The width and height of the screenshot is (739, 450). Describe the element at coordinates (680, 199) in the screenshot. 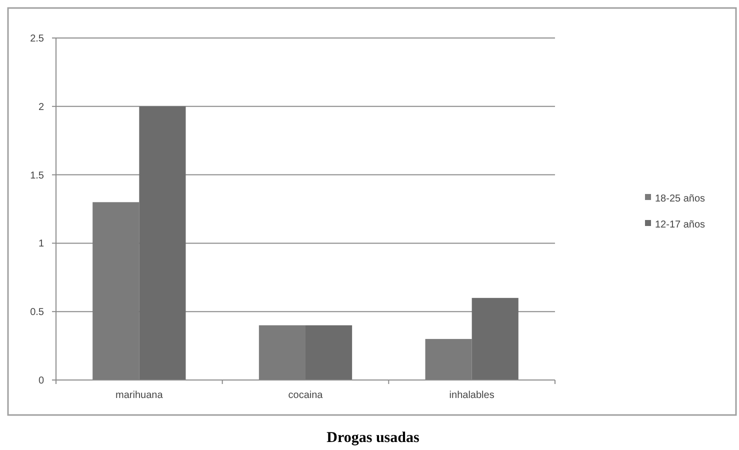

I see `legend-label: 18-25 años` at that location.